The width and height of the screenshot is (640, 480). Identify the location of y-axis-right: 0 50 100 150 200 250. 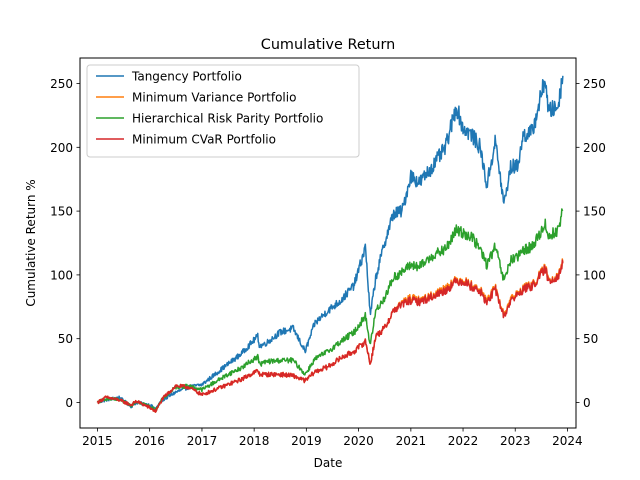
(591, 243).